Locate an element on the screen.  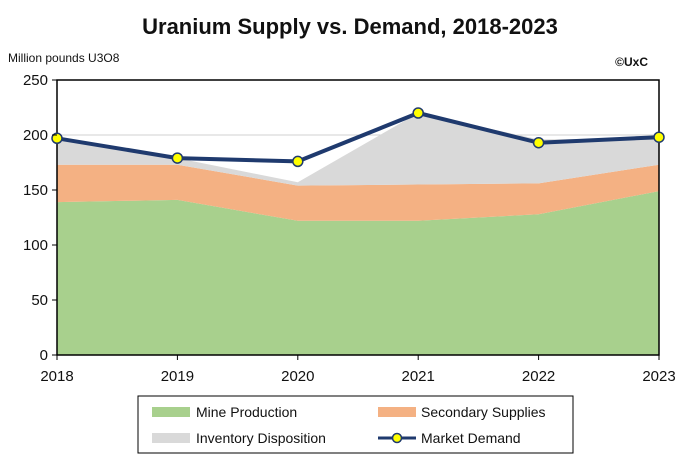
market-demand-line is located at coordinates (358, 137).